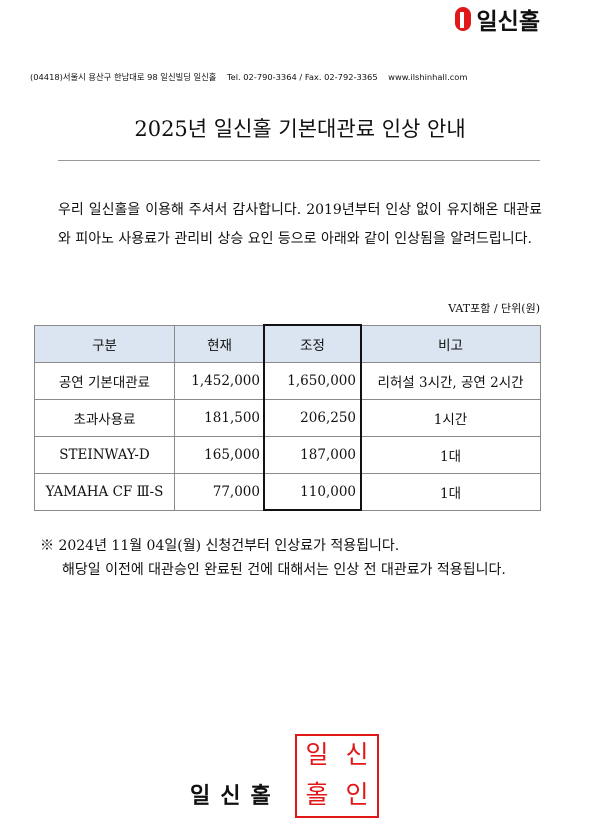 The image size is (600, 821). Describe the element at coordinates (104, 492) in the screenshot. I see `cell: YAMAHA CF Ⅲ-S` at that location.